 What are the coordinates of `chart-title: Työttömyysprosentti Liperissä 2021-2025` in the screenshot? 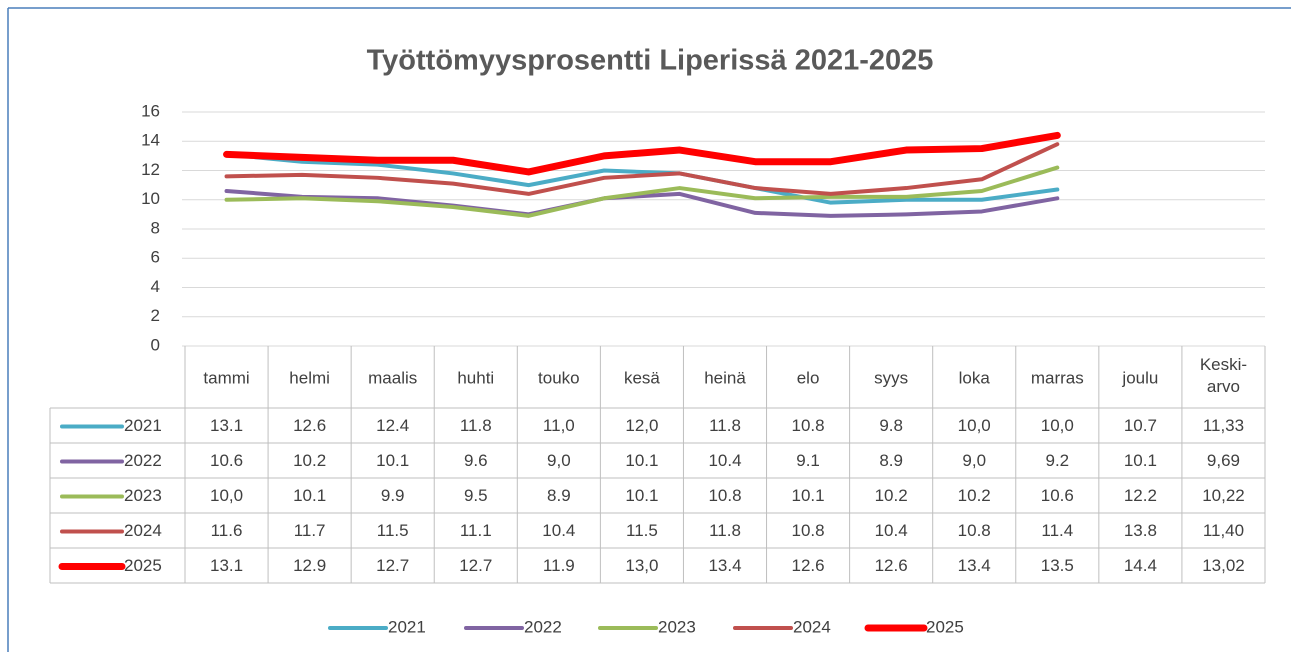 It's located at (650, 61).